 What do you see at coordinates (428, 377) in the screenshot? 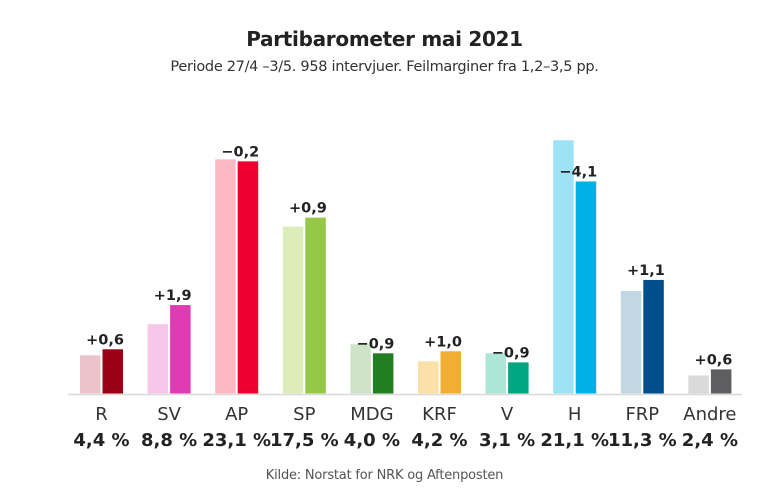
I see `bar-previous-krf` at bounding box center [428, 377].